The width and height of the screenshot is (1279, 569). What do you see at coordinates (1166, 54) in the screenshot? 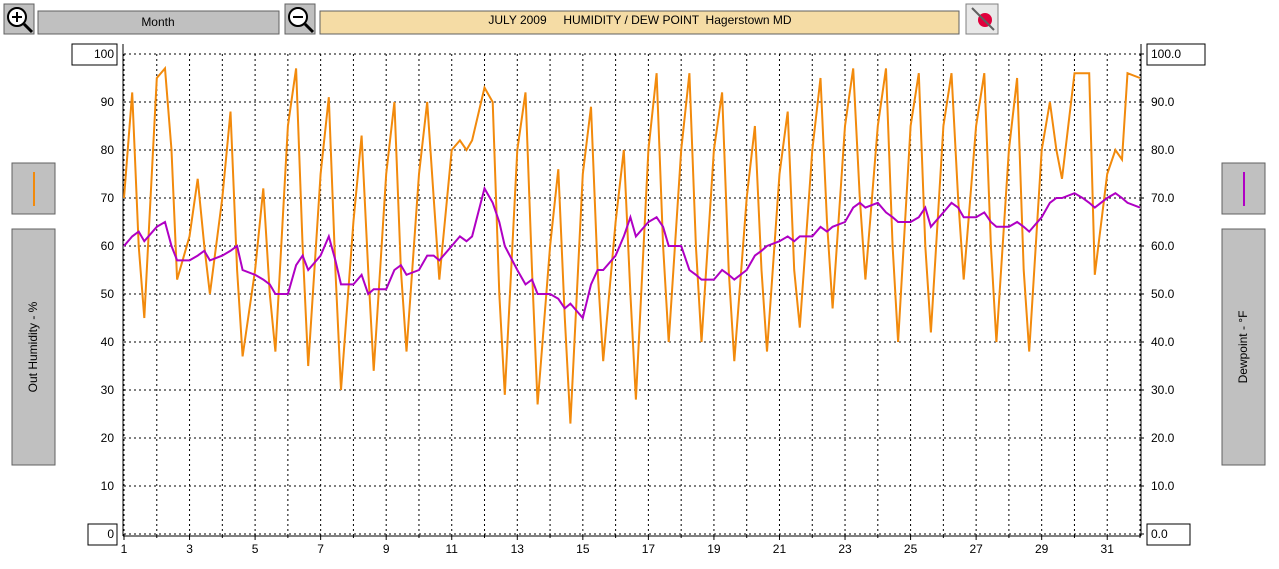
I see `y2-tick-label: 100.0` at bounding box center [1166, 54].